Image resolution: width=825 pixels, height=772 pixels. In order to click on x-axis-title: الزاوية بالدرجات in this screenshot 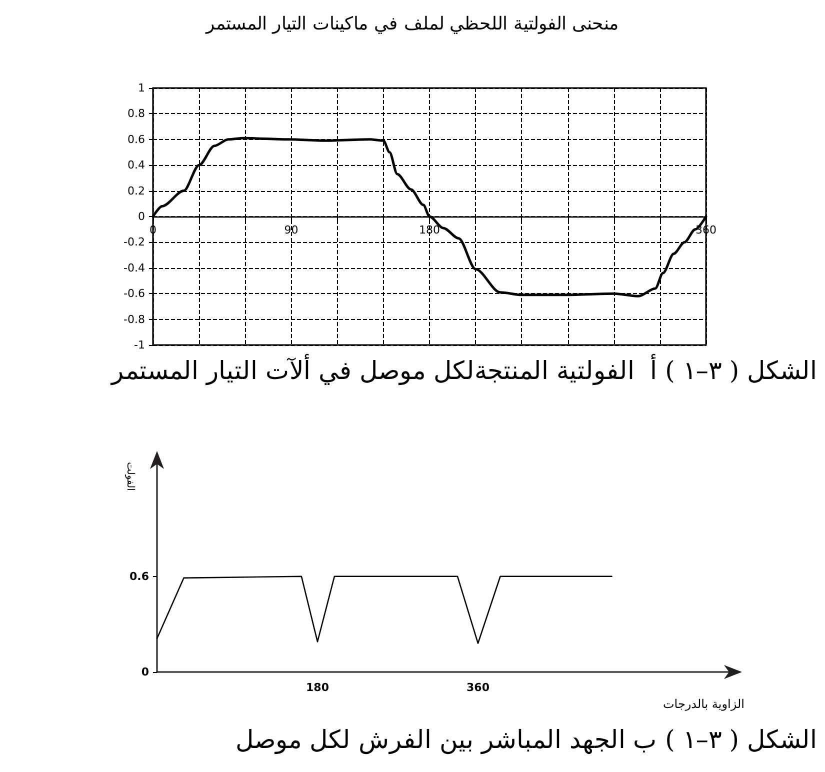, I will do `click(703, 704)`.